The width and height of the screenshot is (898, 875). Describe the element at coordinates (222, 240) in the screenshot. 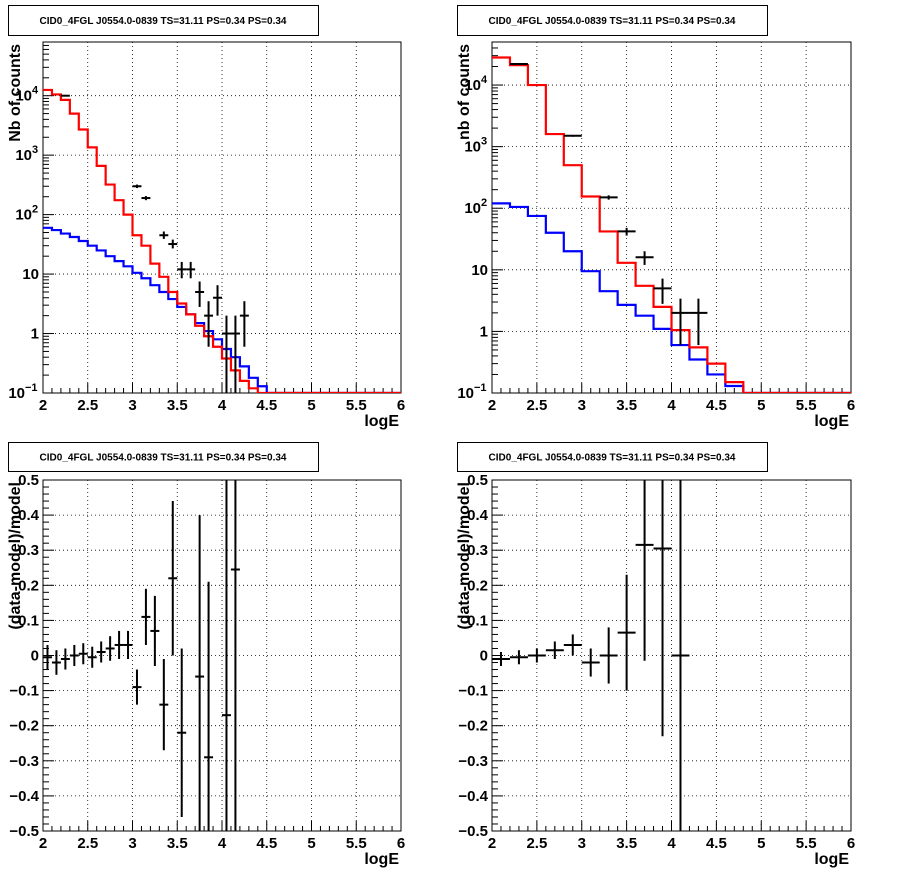

I see `red-model-line` at that location.